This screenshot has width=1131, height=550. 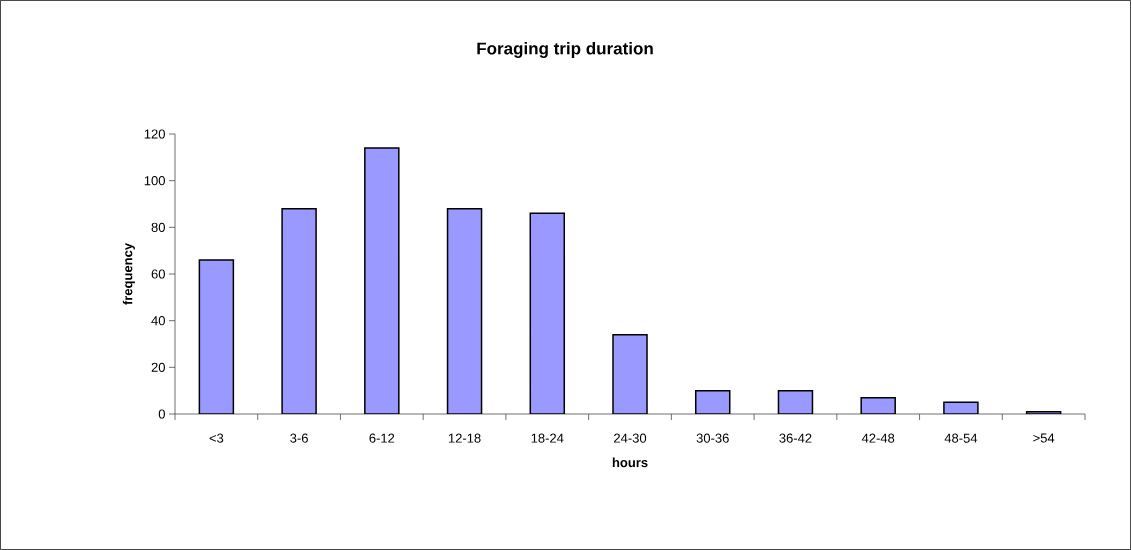 I want to click on x-tick-label: 36-42, so click(x=795, y=438).